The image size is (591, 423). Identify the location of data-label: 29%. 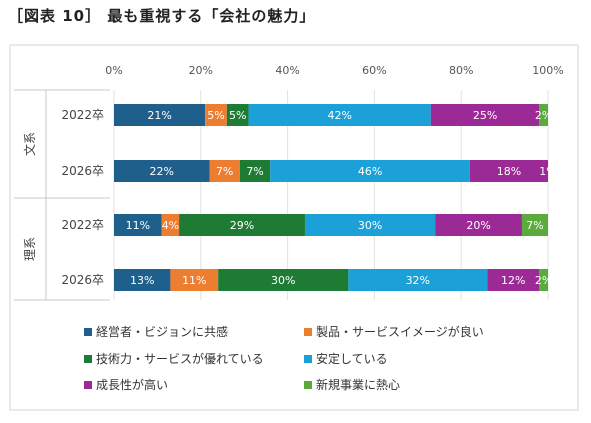
(242, 225).